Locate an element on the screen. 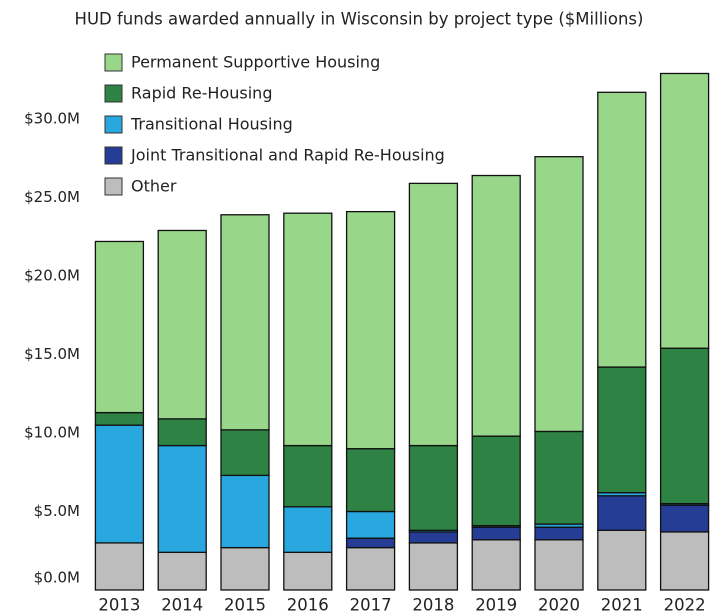 This screenshot has height=615, width=718. y-tick-label: $30.0M is located at coordinates (52, 119).